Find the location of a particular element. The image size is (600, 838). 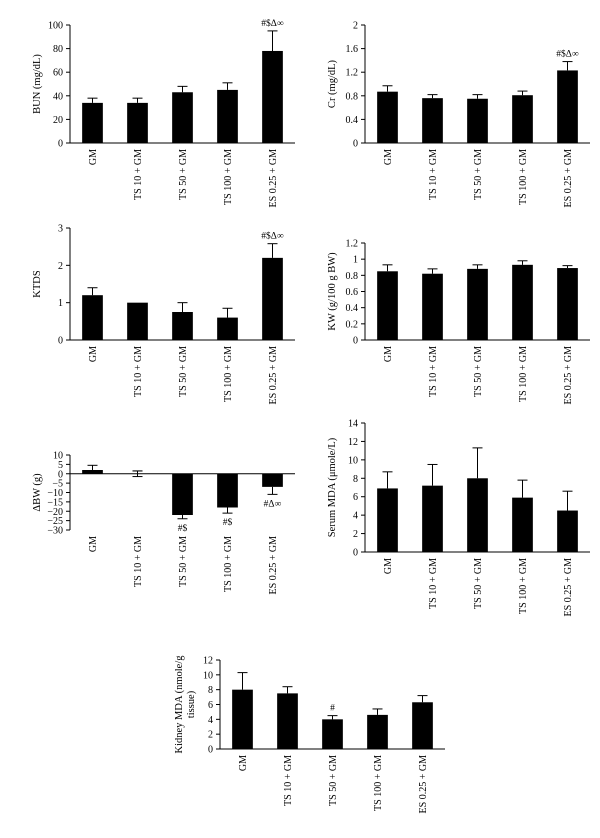

y-axis-title: Cr (mg/dL) is located at coordinates (332, 83).